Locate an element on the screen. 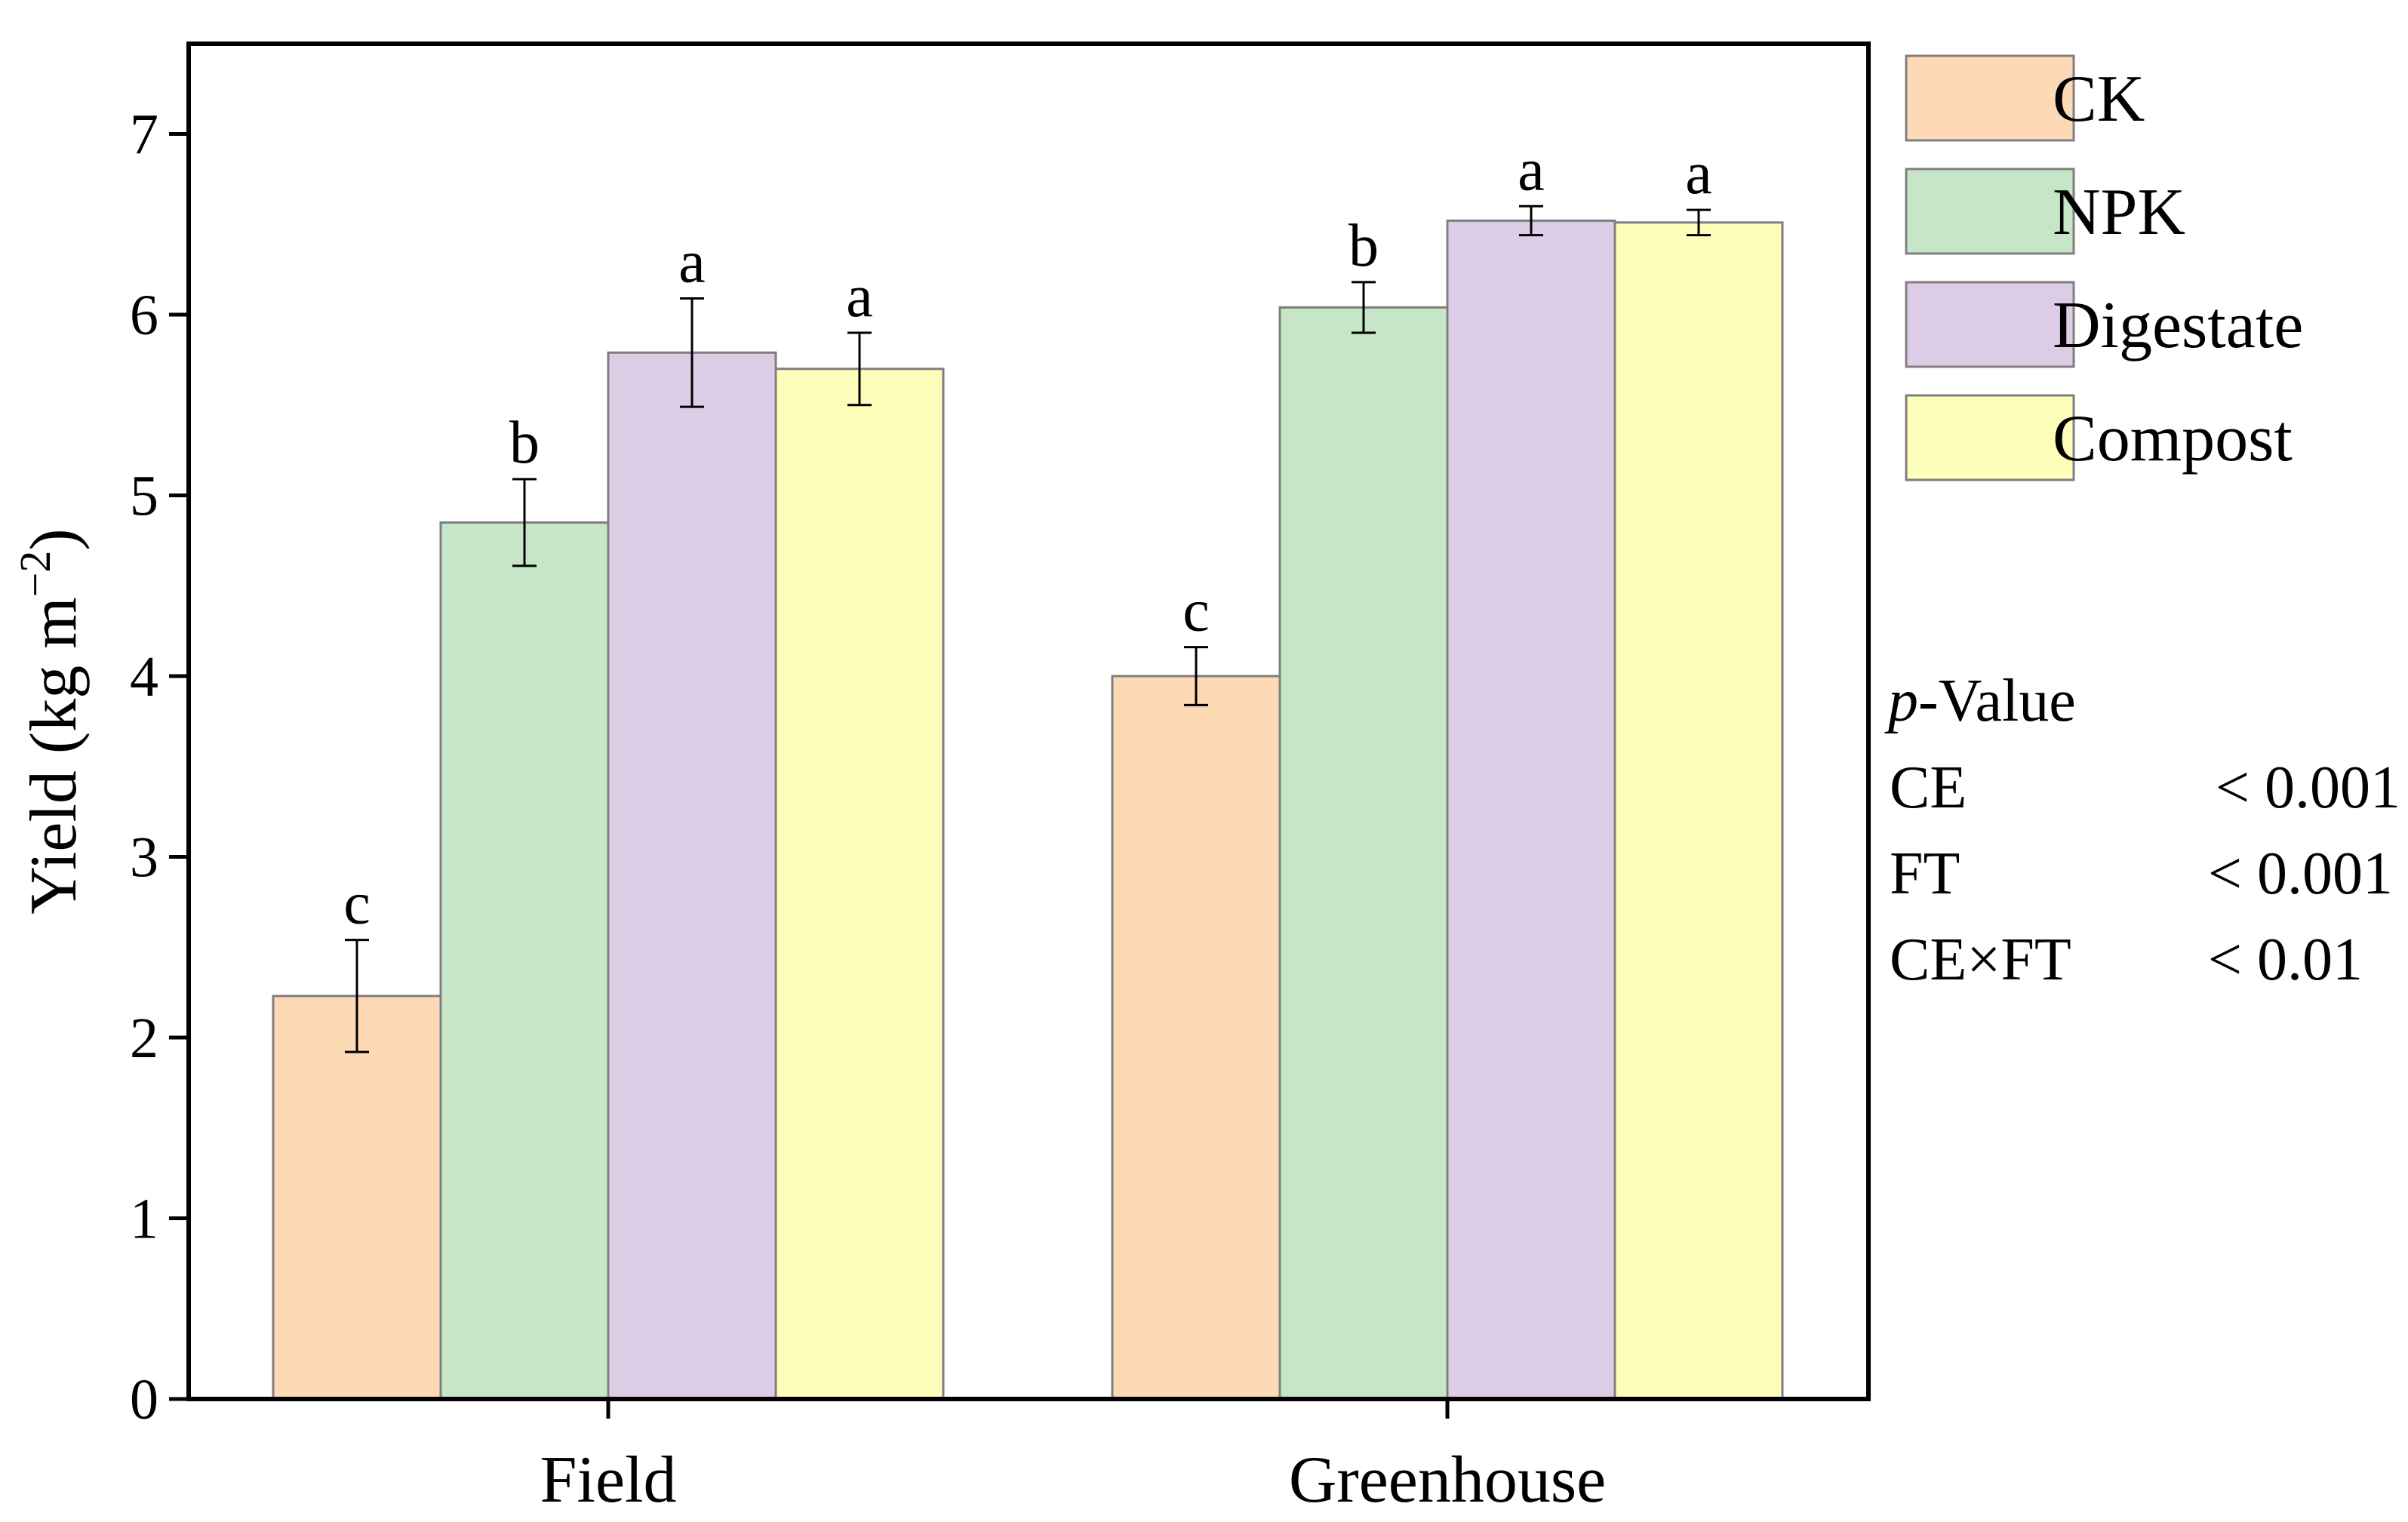 The height and width of the screenshot is (1522, 2408). y-tick-label: 7 is located at coordinates (144, 135).